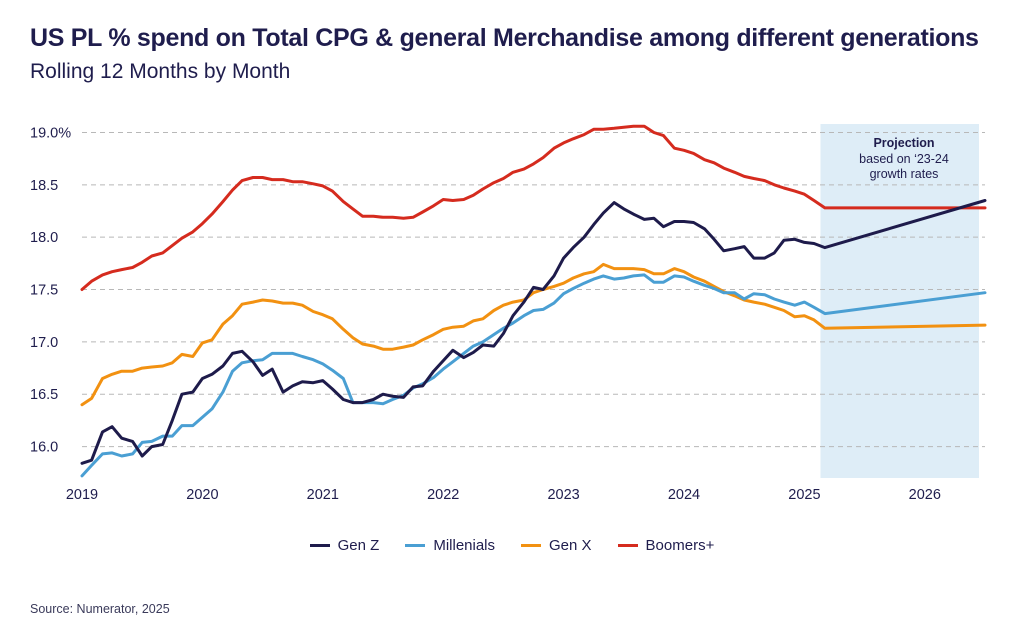 The image size is (1024, 644). Describe the element at coordinates (899, 301) in the screenshot. I see `projection-band` at that location.